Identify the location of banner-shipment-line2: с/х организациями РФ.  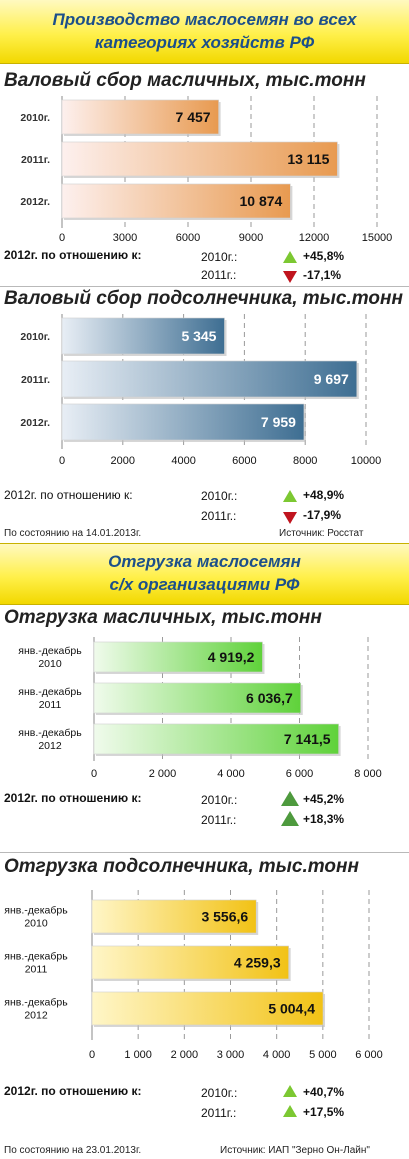
(204, 584).